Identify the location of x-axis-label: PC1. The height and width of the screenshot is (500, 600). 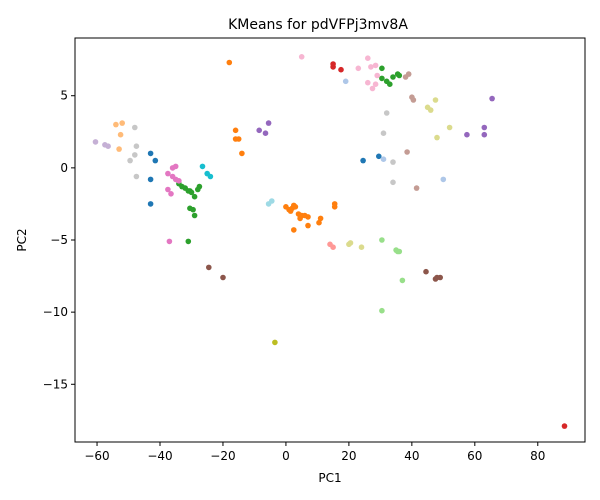
(329, 478).